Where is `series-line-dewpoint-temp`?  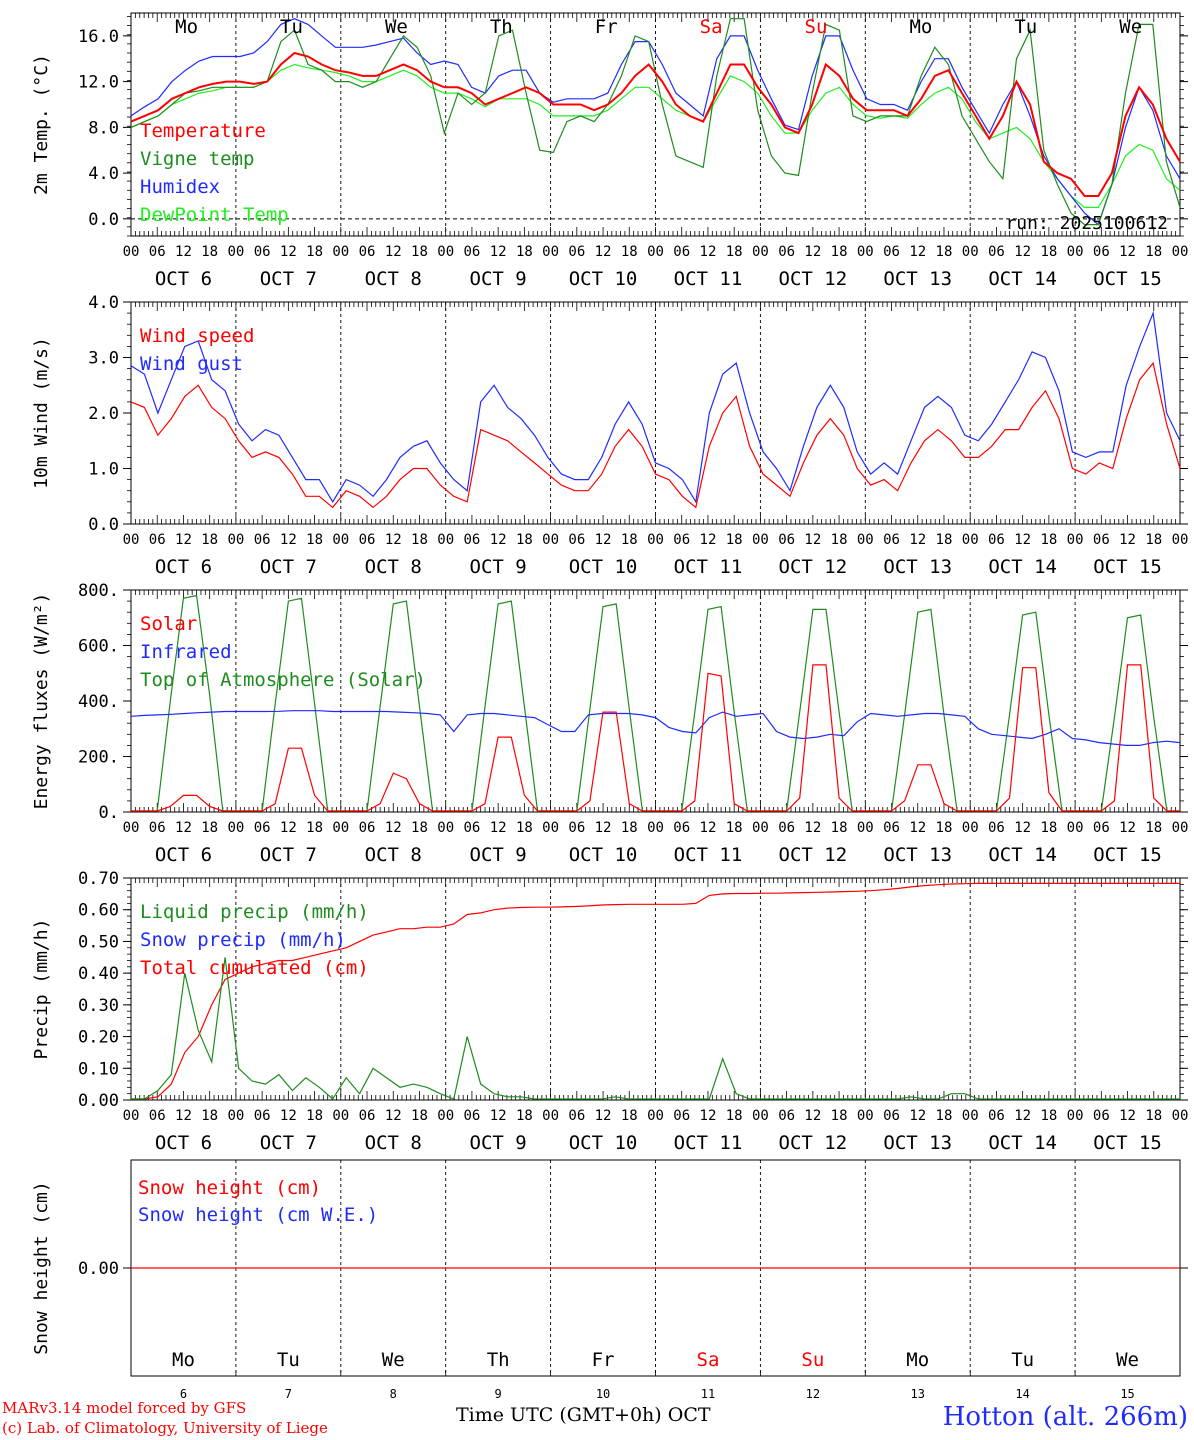
series-line-dewpoint-temp is located at coordinates (655, 135).